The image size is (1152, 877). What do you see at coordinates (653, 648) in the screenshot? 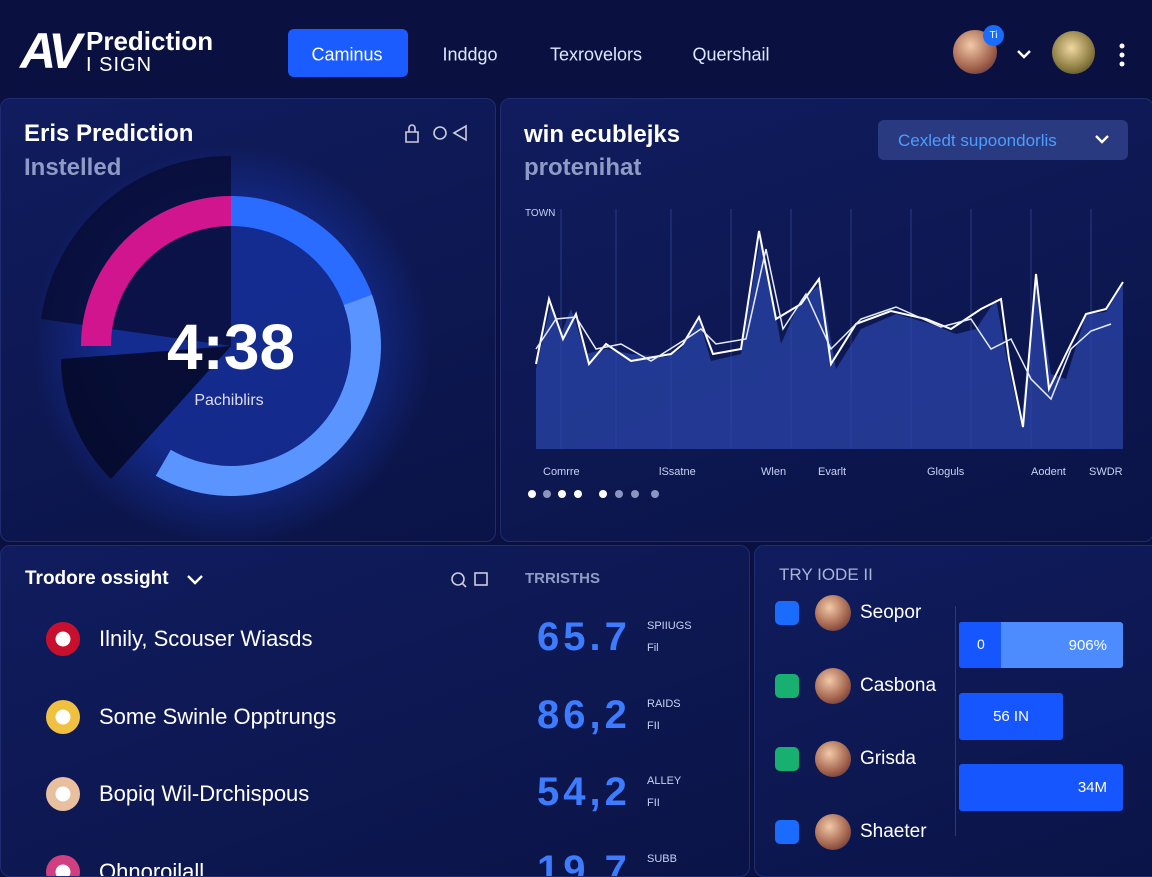
I see `row-sub: Fil` at bounding box center [653, 648].